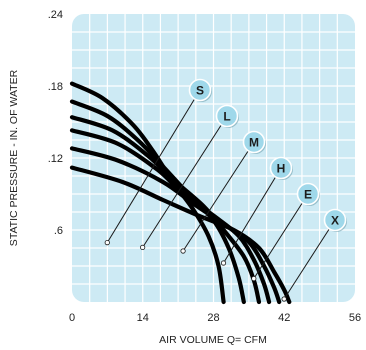  I want to click on badge-label-s: S, so click(200, 90).